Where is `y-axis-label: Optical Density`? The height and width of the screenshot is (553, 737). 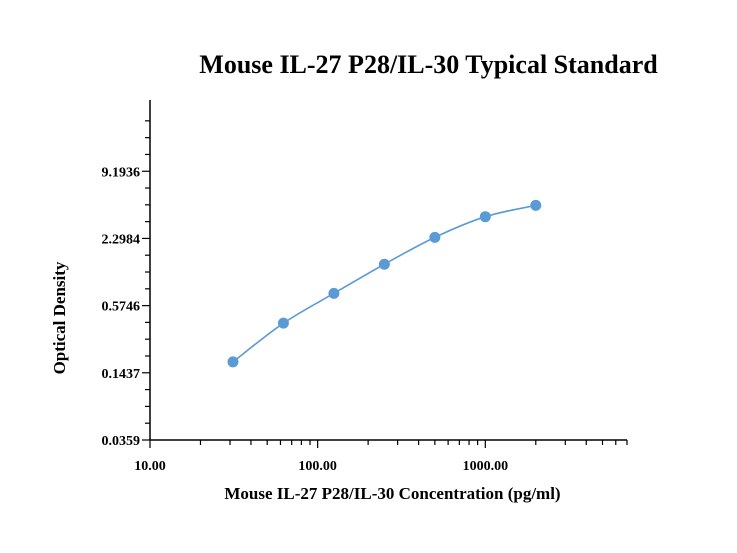
y-axis-label: Optical Density is located at coordinates (59, 318).